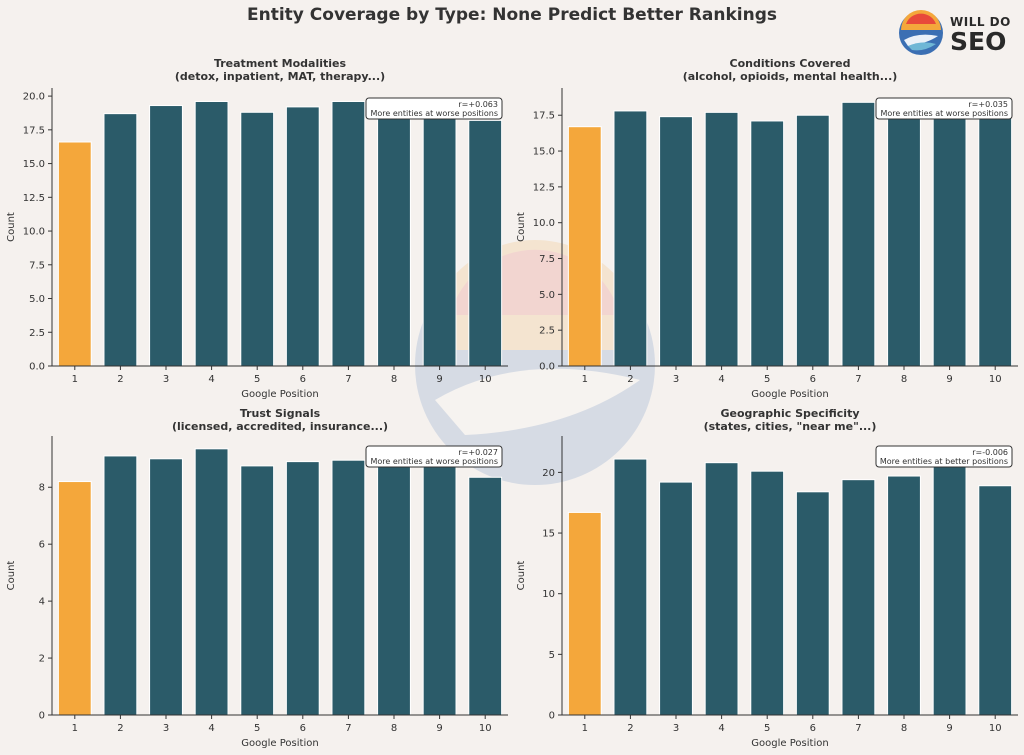 This screenshot has height=755, width=1024. I want to click on chart-subtitle: (detox, inpatient, MAT, therapy...), so click(280, 76).